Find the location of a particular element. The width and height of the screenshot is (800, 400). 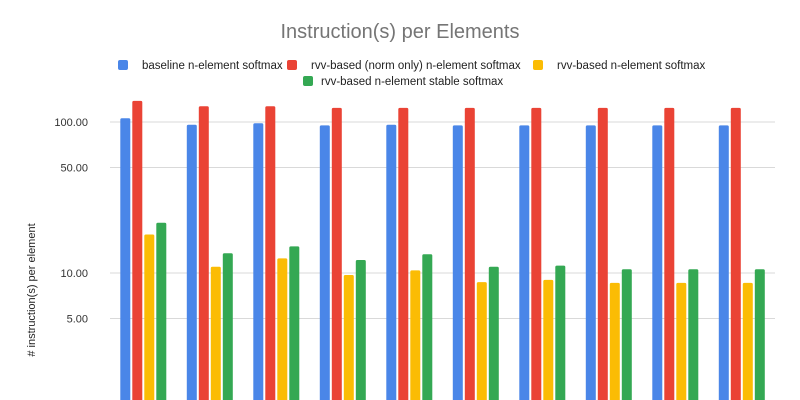

legend-label-rvv: rvv-based n-element softmax is located at coordinates (631, 66).